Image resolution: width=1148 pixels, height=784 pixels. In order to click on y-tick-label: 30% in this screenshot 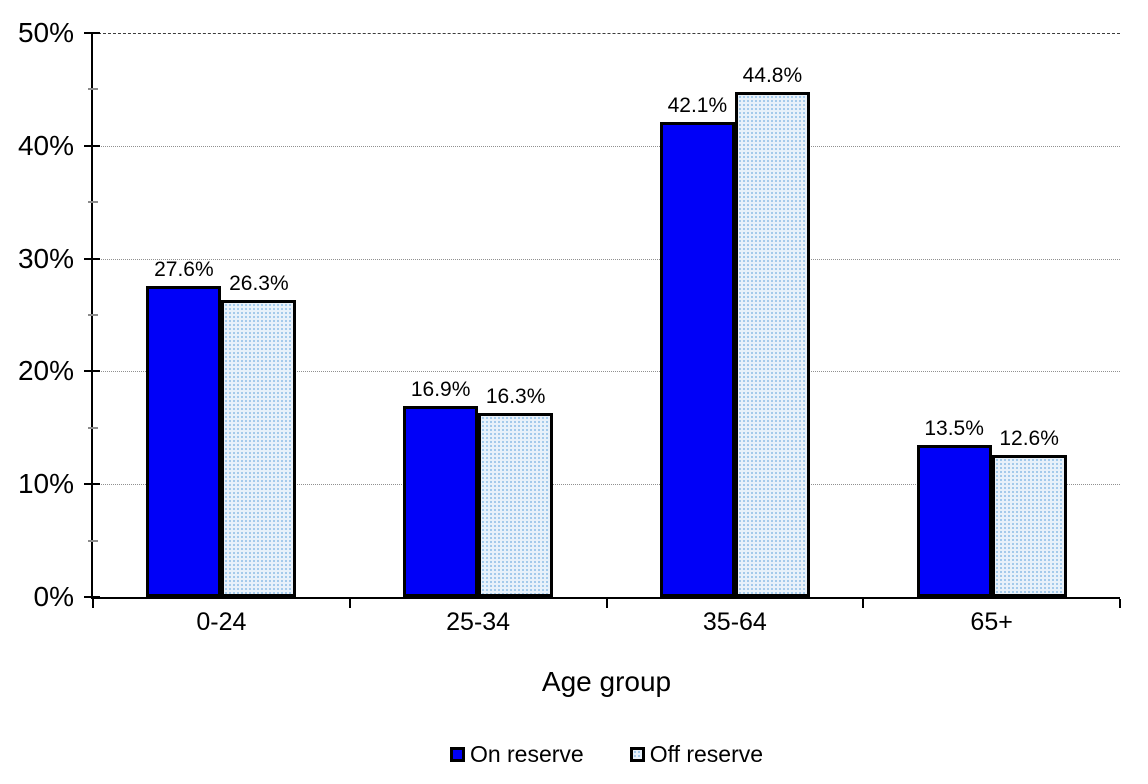, I will do `click(45, 258)`.